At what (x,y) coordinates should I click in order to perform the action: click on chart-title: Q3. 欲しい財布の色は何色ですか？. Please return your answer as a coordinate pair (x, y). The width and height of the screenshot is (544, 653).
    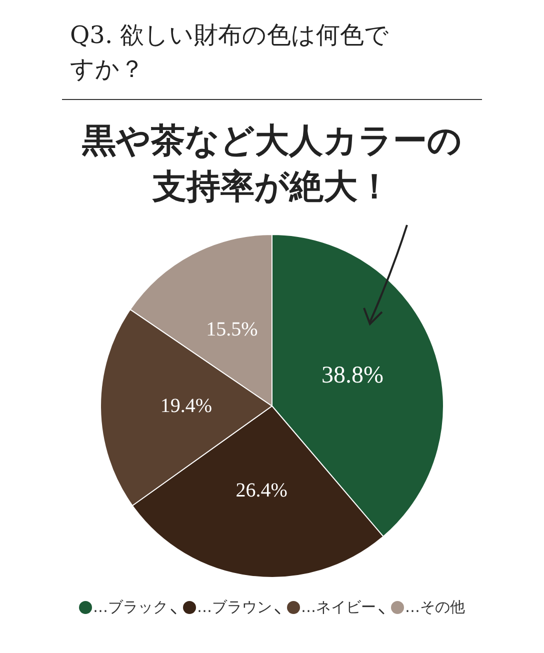
    Looking at the image, I should click on (230, 52).